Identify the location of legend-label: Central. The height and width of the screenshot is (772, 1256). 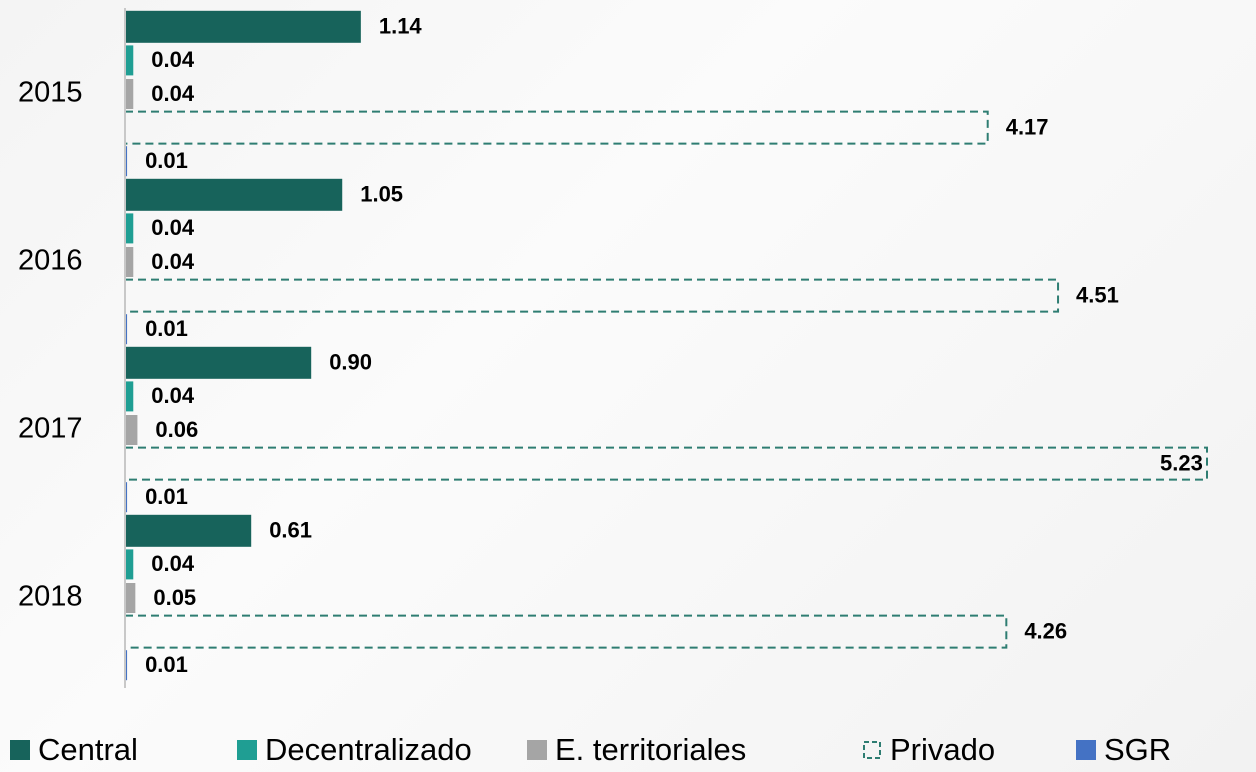
(88, 749).